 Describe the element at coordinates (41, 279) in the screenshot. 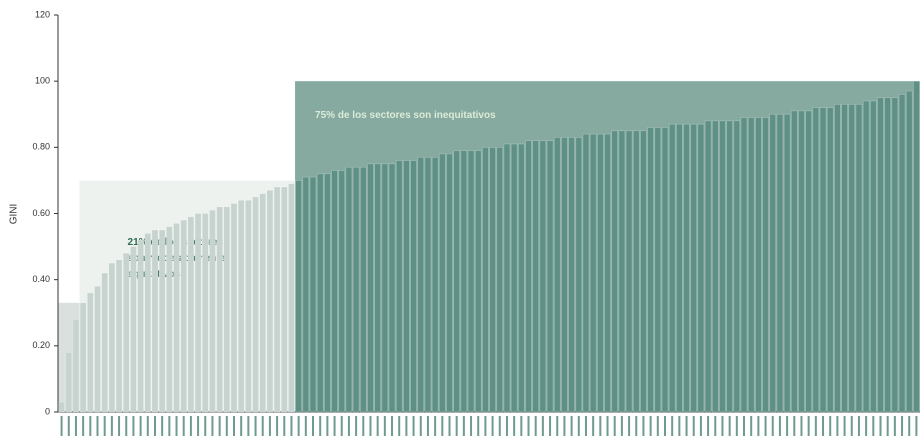

I see `y-tick-label: 0.40` at that location.